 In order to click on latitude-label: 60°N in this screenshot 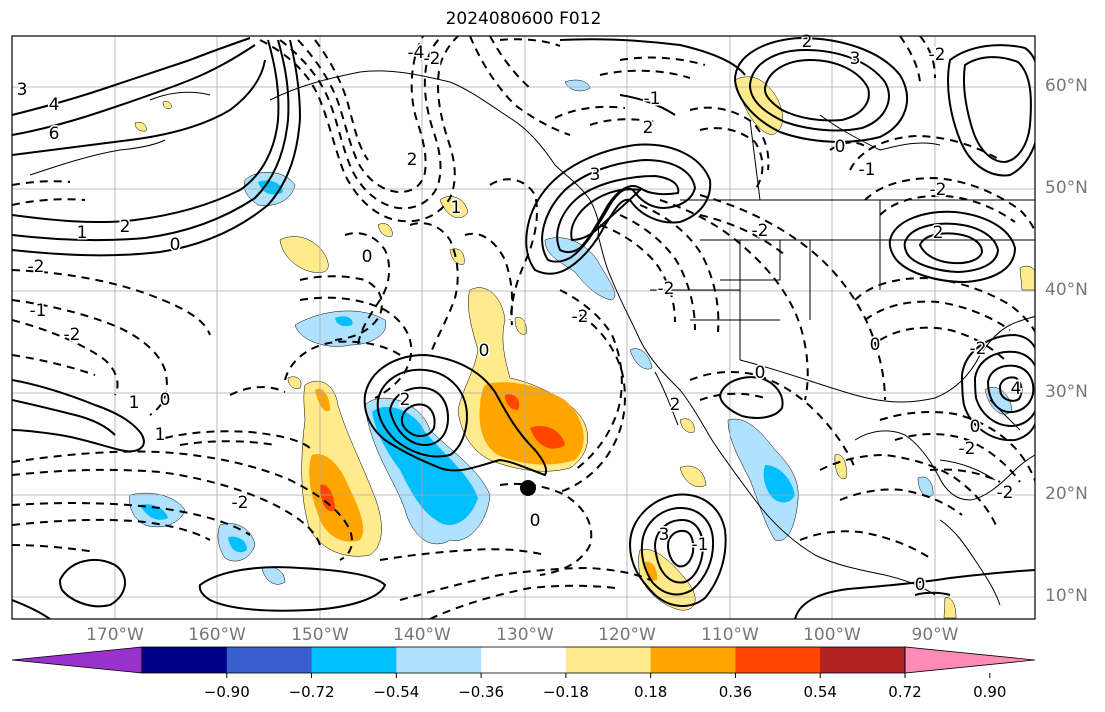, I will do `click(1066, 86)`.